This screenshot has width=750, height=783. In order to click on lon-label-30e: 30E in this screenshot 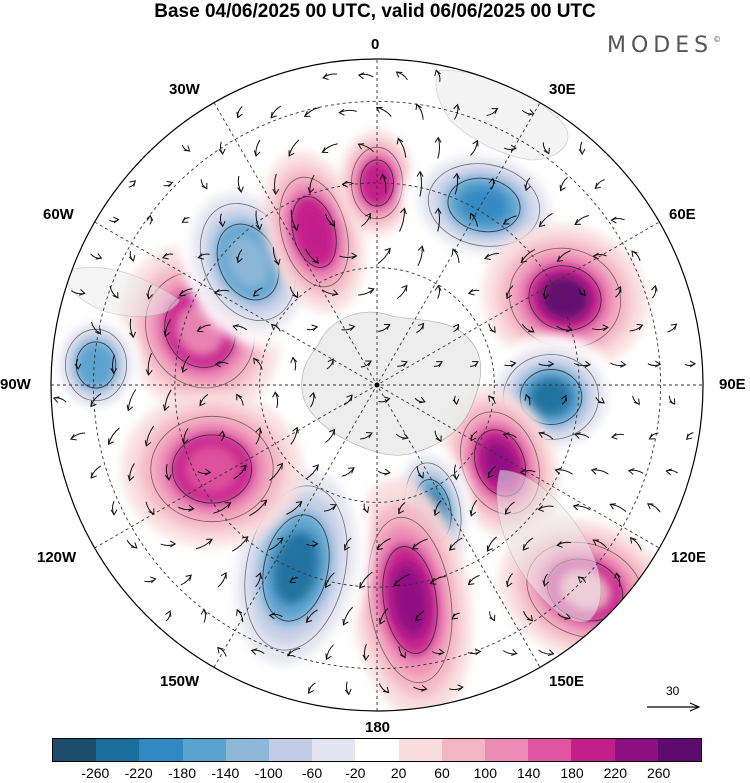, I will do `click(562, 89)`.